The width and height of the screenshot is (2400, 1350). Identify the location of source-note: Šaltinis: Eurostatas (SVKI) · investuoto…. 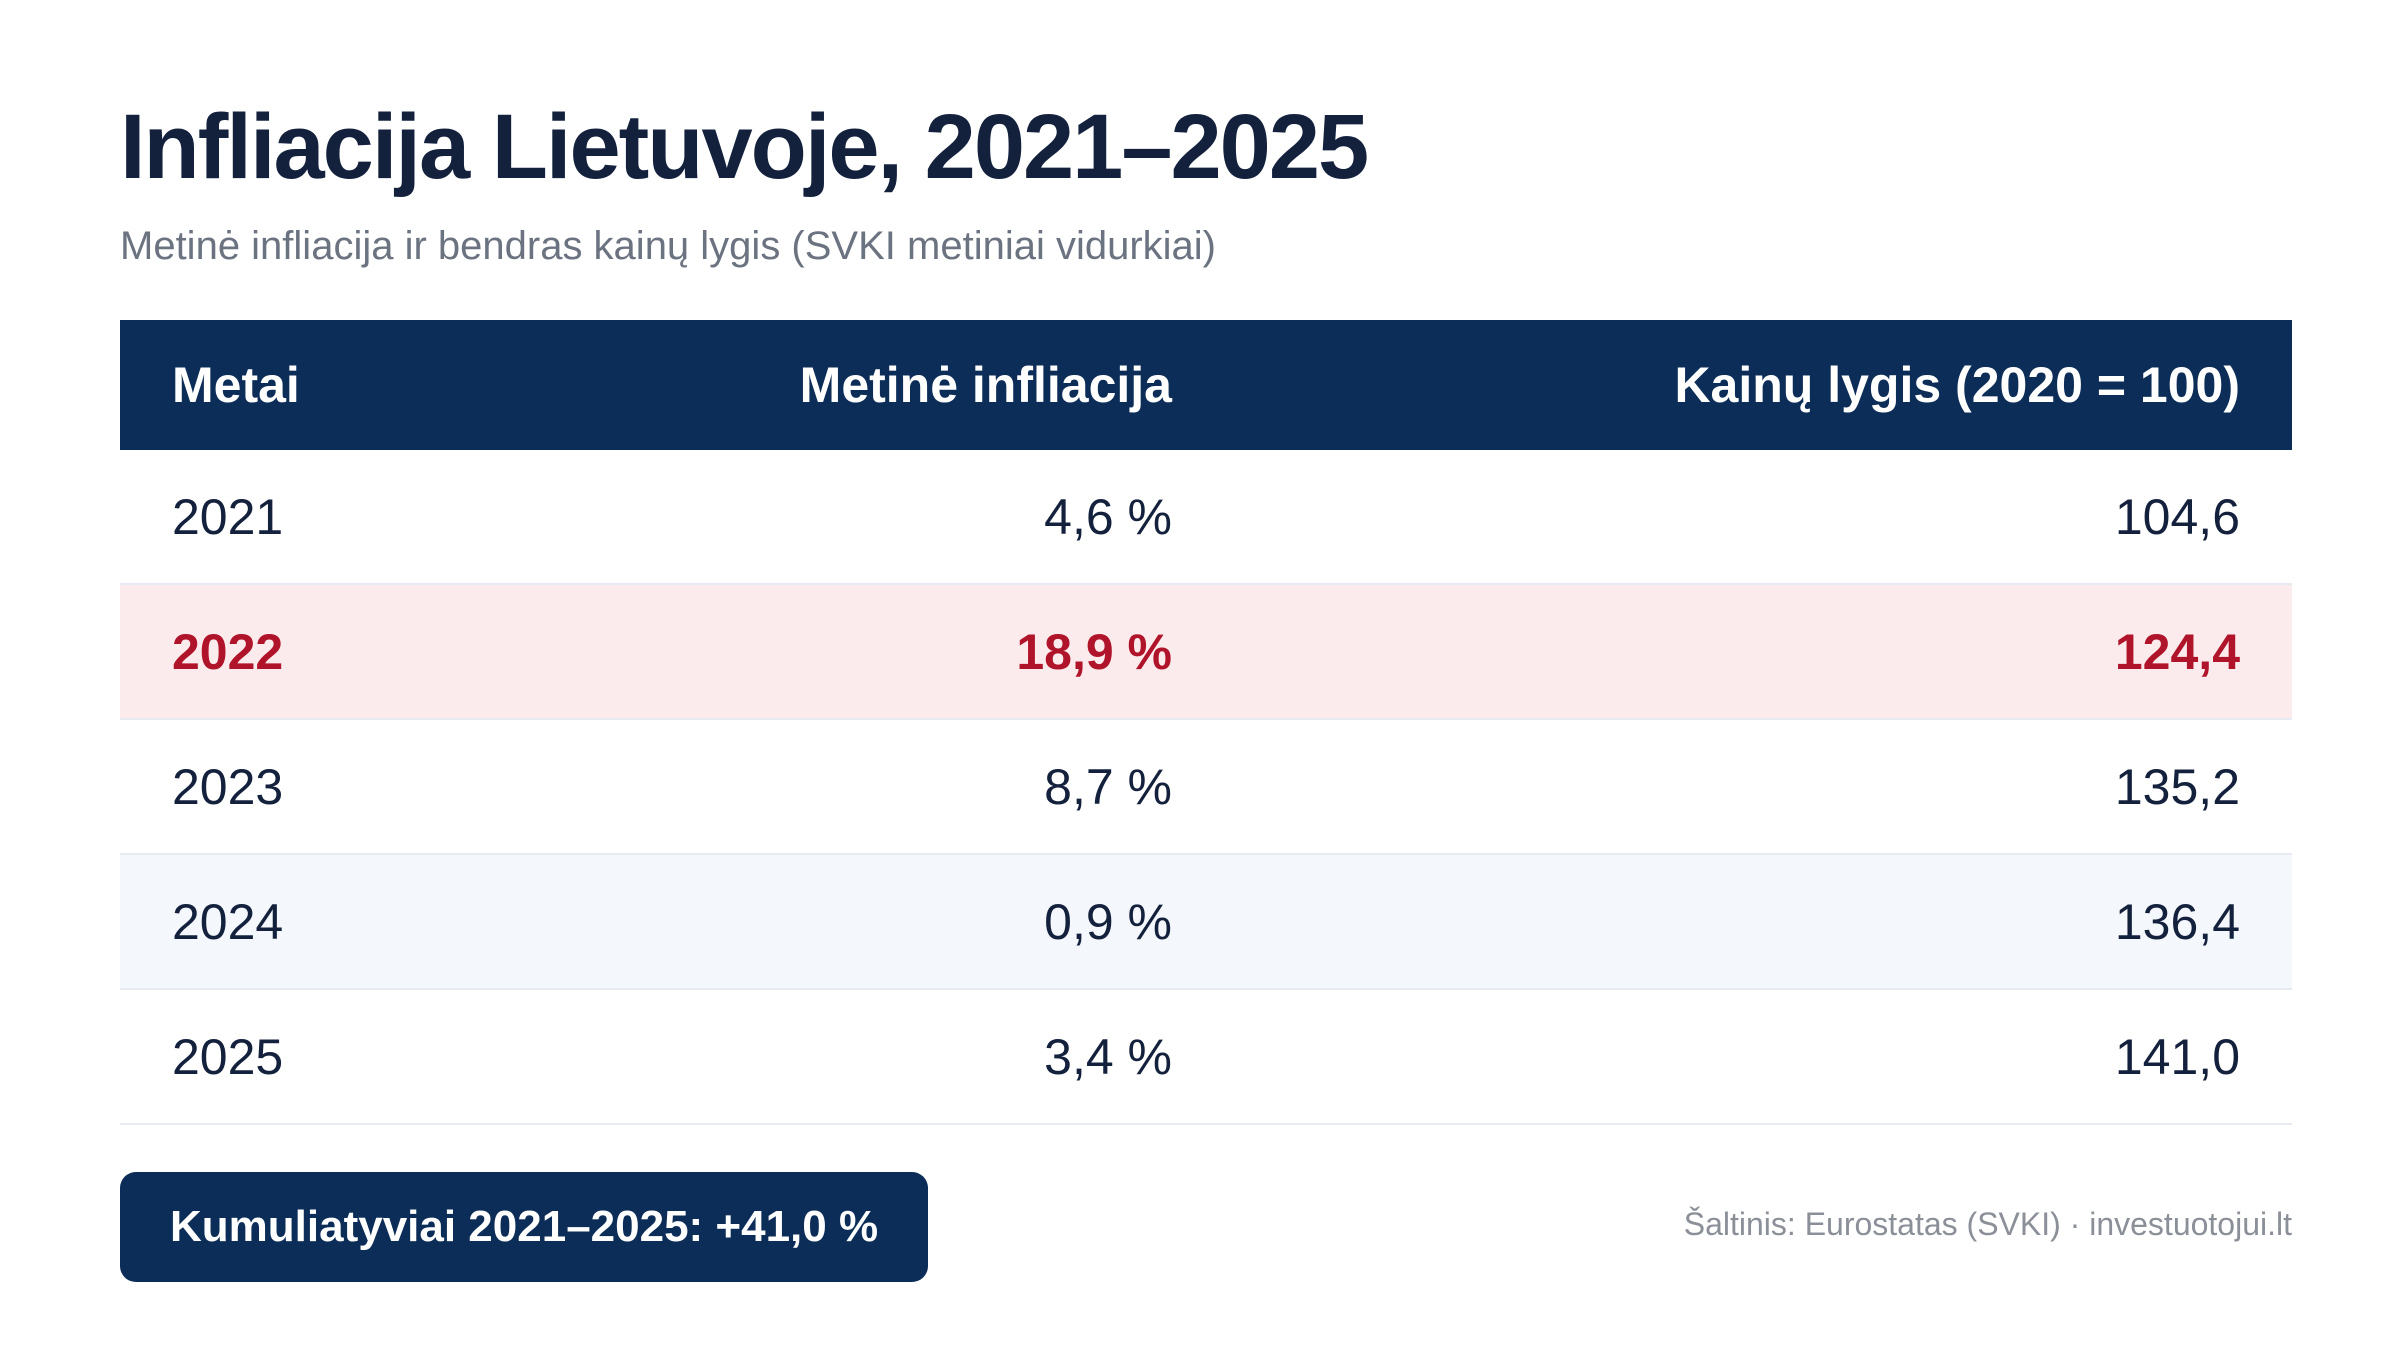
(1987, 1224).